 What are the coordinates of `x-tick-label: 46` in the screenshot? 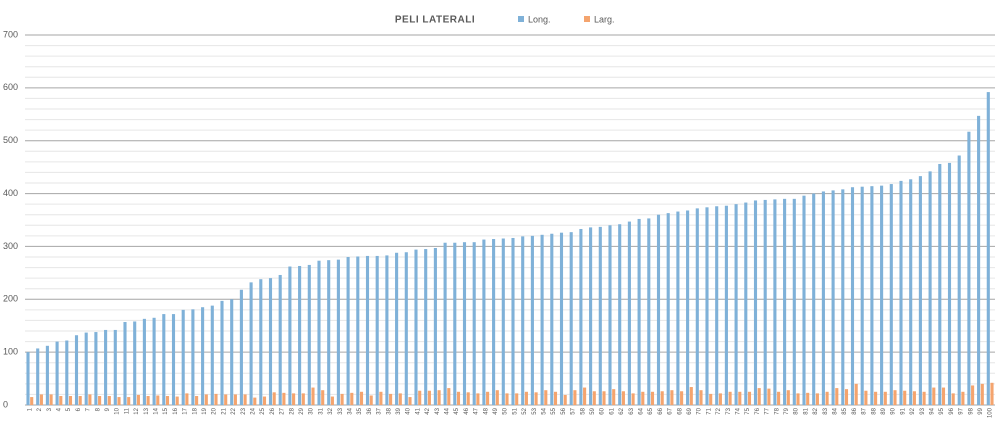 It's located at (467, 410).